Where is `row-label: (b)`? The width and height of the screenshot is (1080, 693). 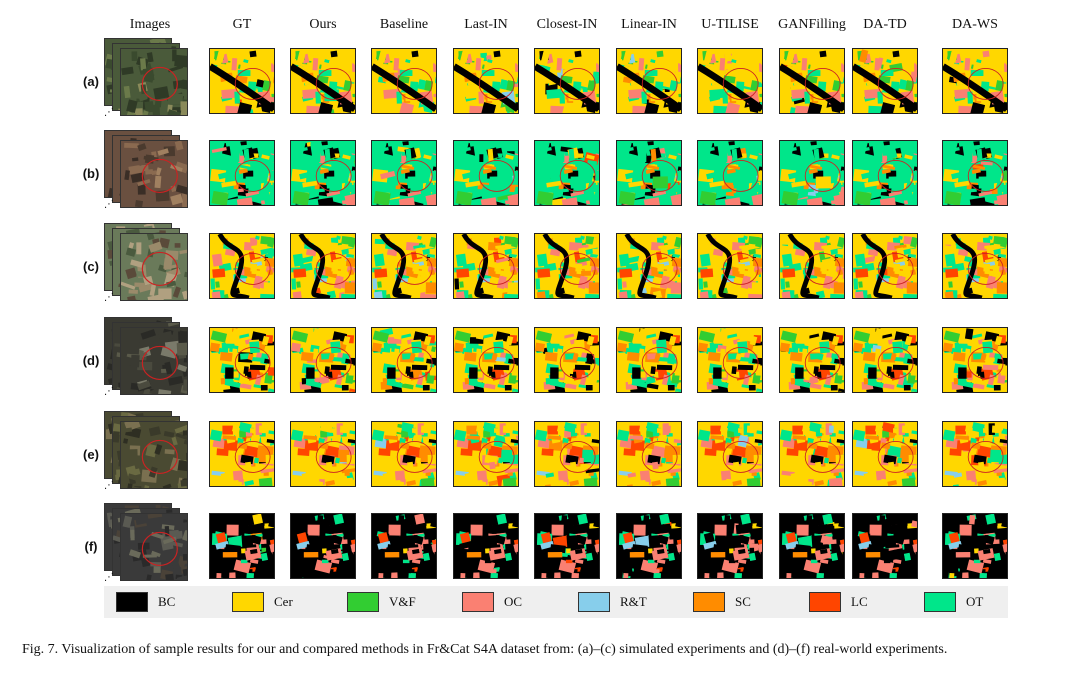 row-label: (b) is located at coordinates (91, 173).